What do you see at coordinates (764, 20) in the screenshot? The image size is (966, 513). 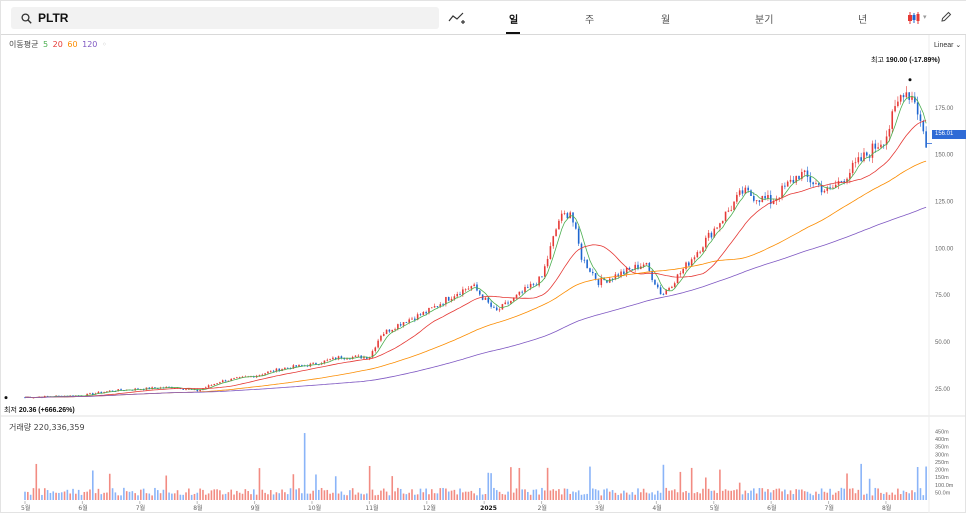 I see `tab-quarter: 분기` at bounding box center [764, 20].